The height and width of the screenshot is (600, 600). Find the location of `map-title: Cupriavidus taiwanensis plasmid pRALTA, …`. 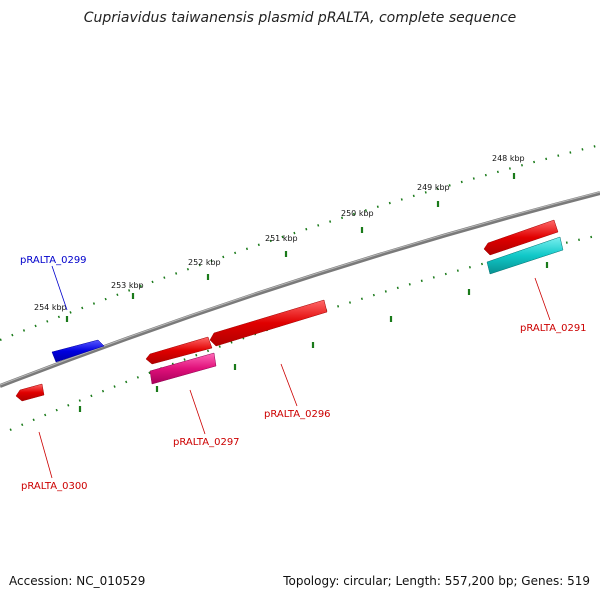

map-title: Cupriavidus taiwanensis plasmid pRALTA, … is located at coordinates (300, 18).